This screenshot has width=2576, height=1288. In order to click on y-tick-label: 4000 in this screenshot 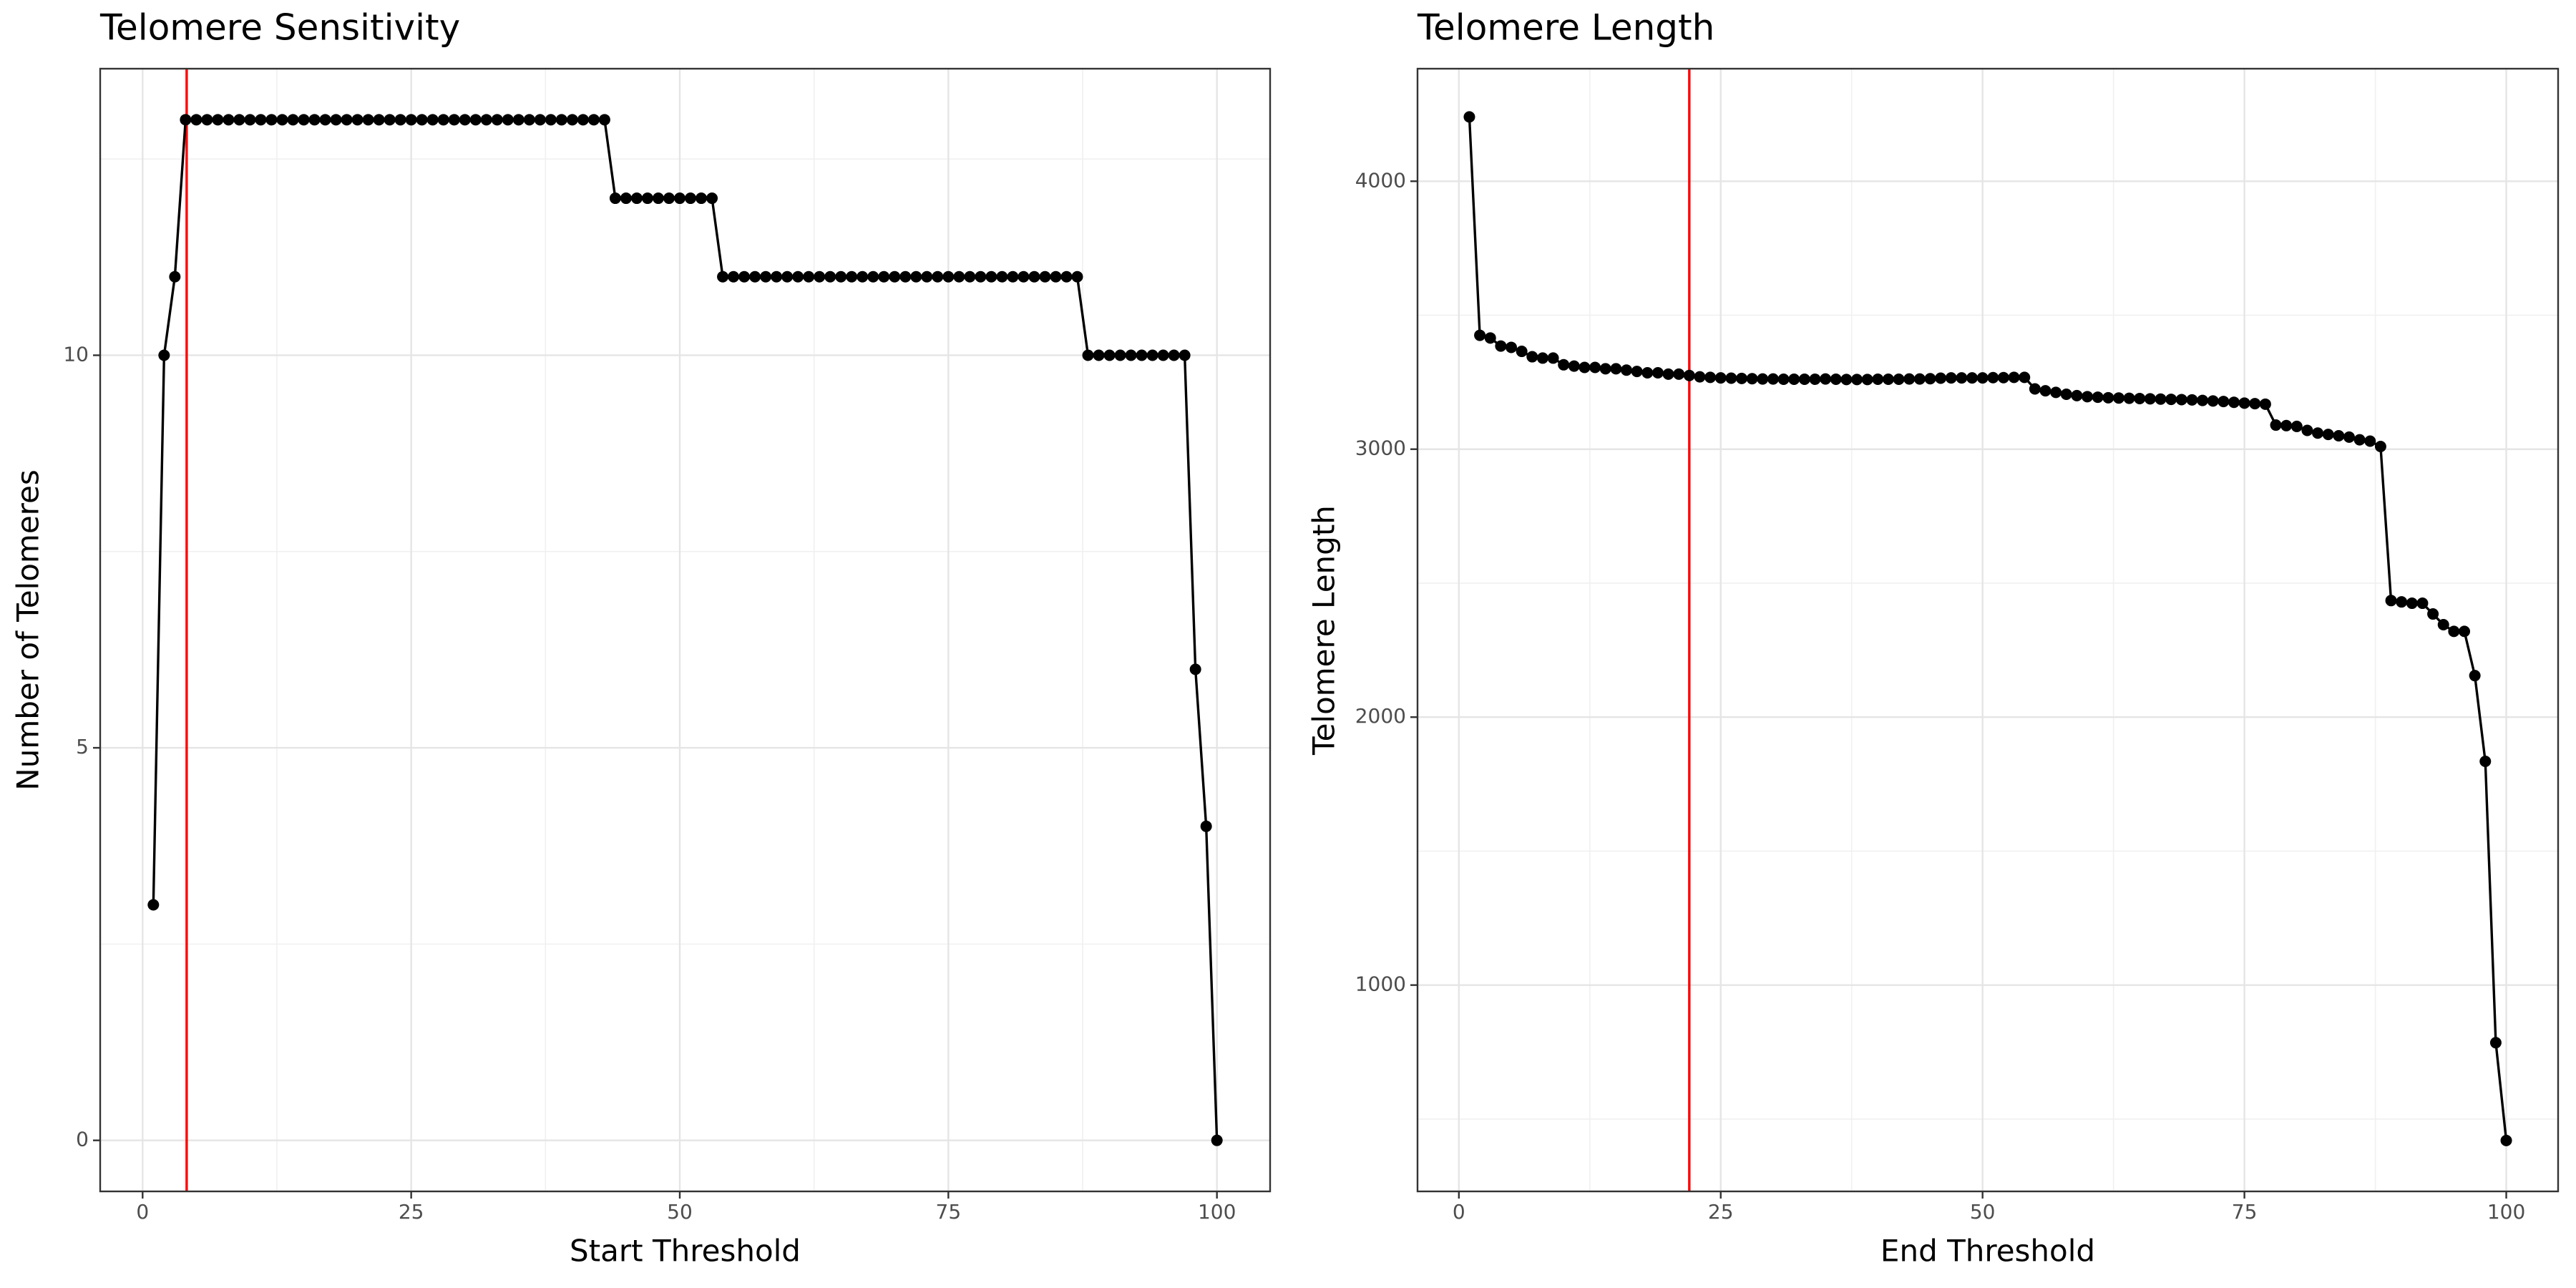, I will do `click(1380, 180)`.